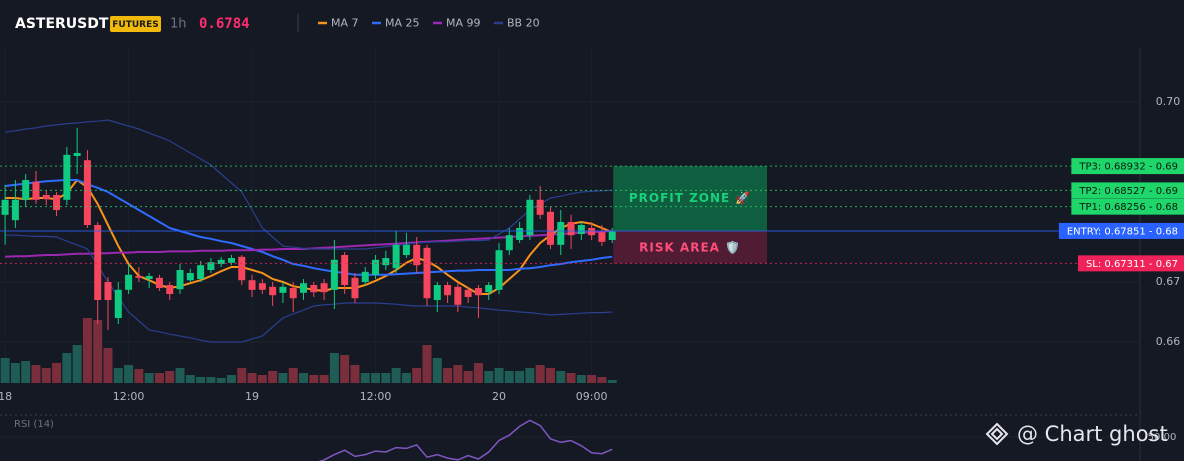 Image resolution: width=1184 pixels, height=461 pixels. I want to click on level-label: TP2: 0.68527 - 0.69, so click(1128, 191).